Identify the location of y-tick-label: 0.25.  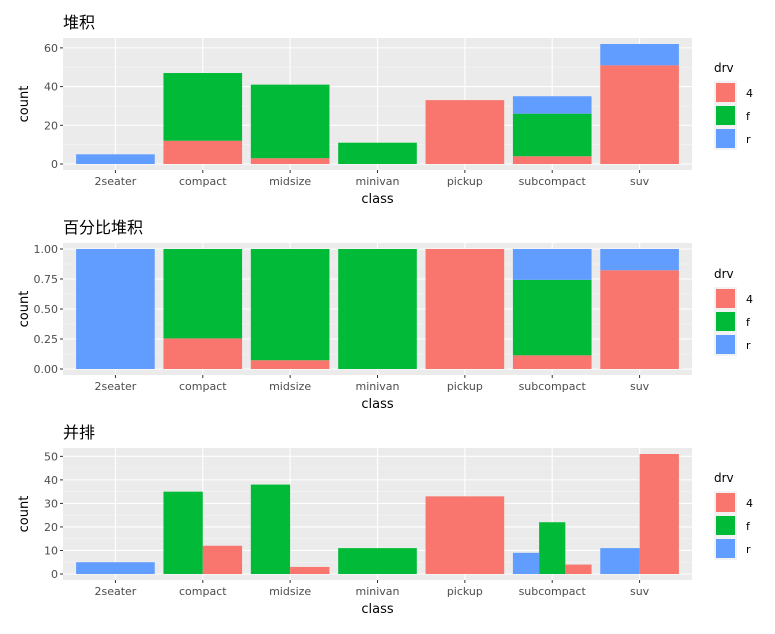
(46, 339).